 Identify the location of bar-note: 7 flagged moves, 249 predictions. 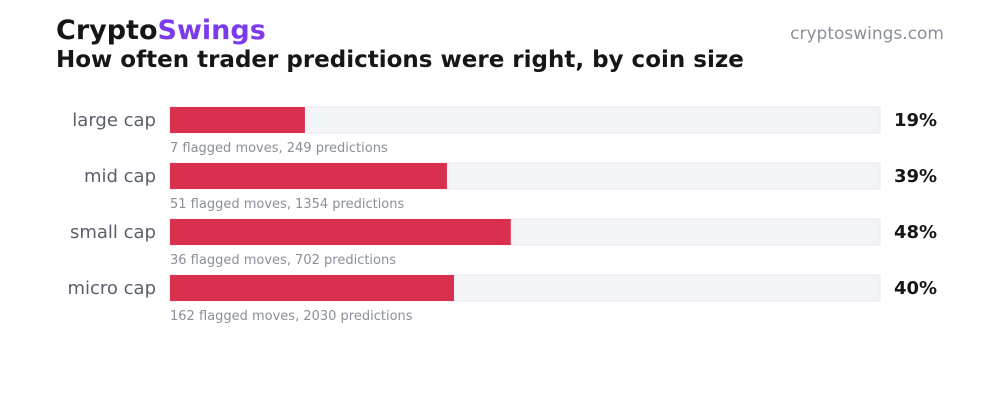
(279, 148).